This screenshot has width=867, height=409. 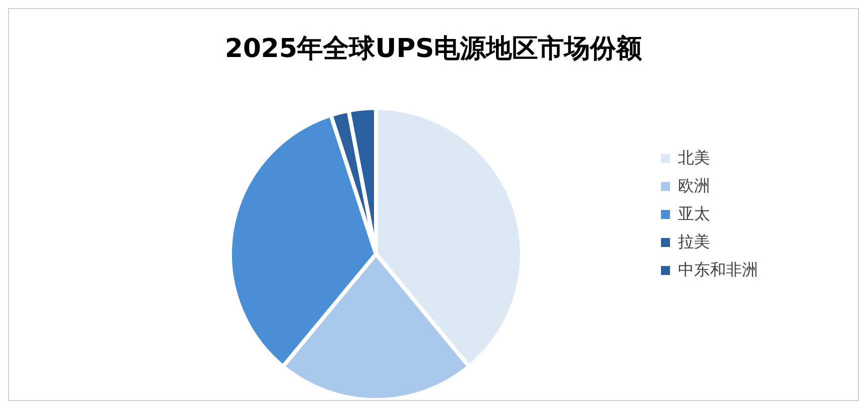 What do you see at coordinates (694, 213) in the screenshot?
I see `legend-label: 亚太` at bounding box center [694, 213].